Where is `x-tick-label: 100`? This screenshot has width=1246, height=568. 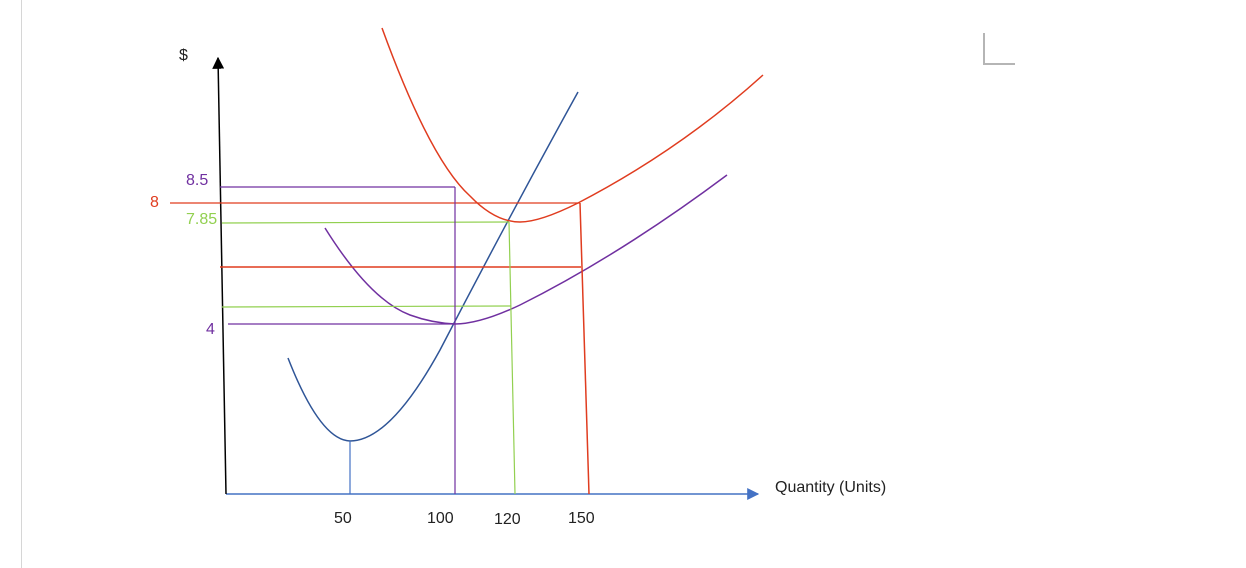
x-tick-label: 100 is located at coordinates (440, 518).